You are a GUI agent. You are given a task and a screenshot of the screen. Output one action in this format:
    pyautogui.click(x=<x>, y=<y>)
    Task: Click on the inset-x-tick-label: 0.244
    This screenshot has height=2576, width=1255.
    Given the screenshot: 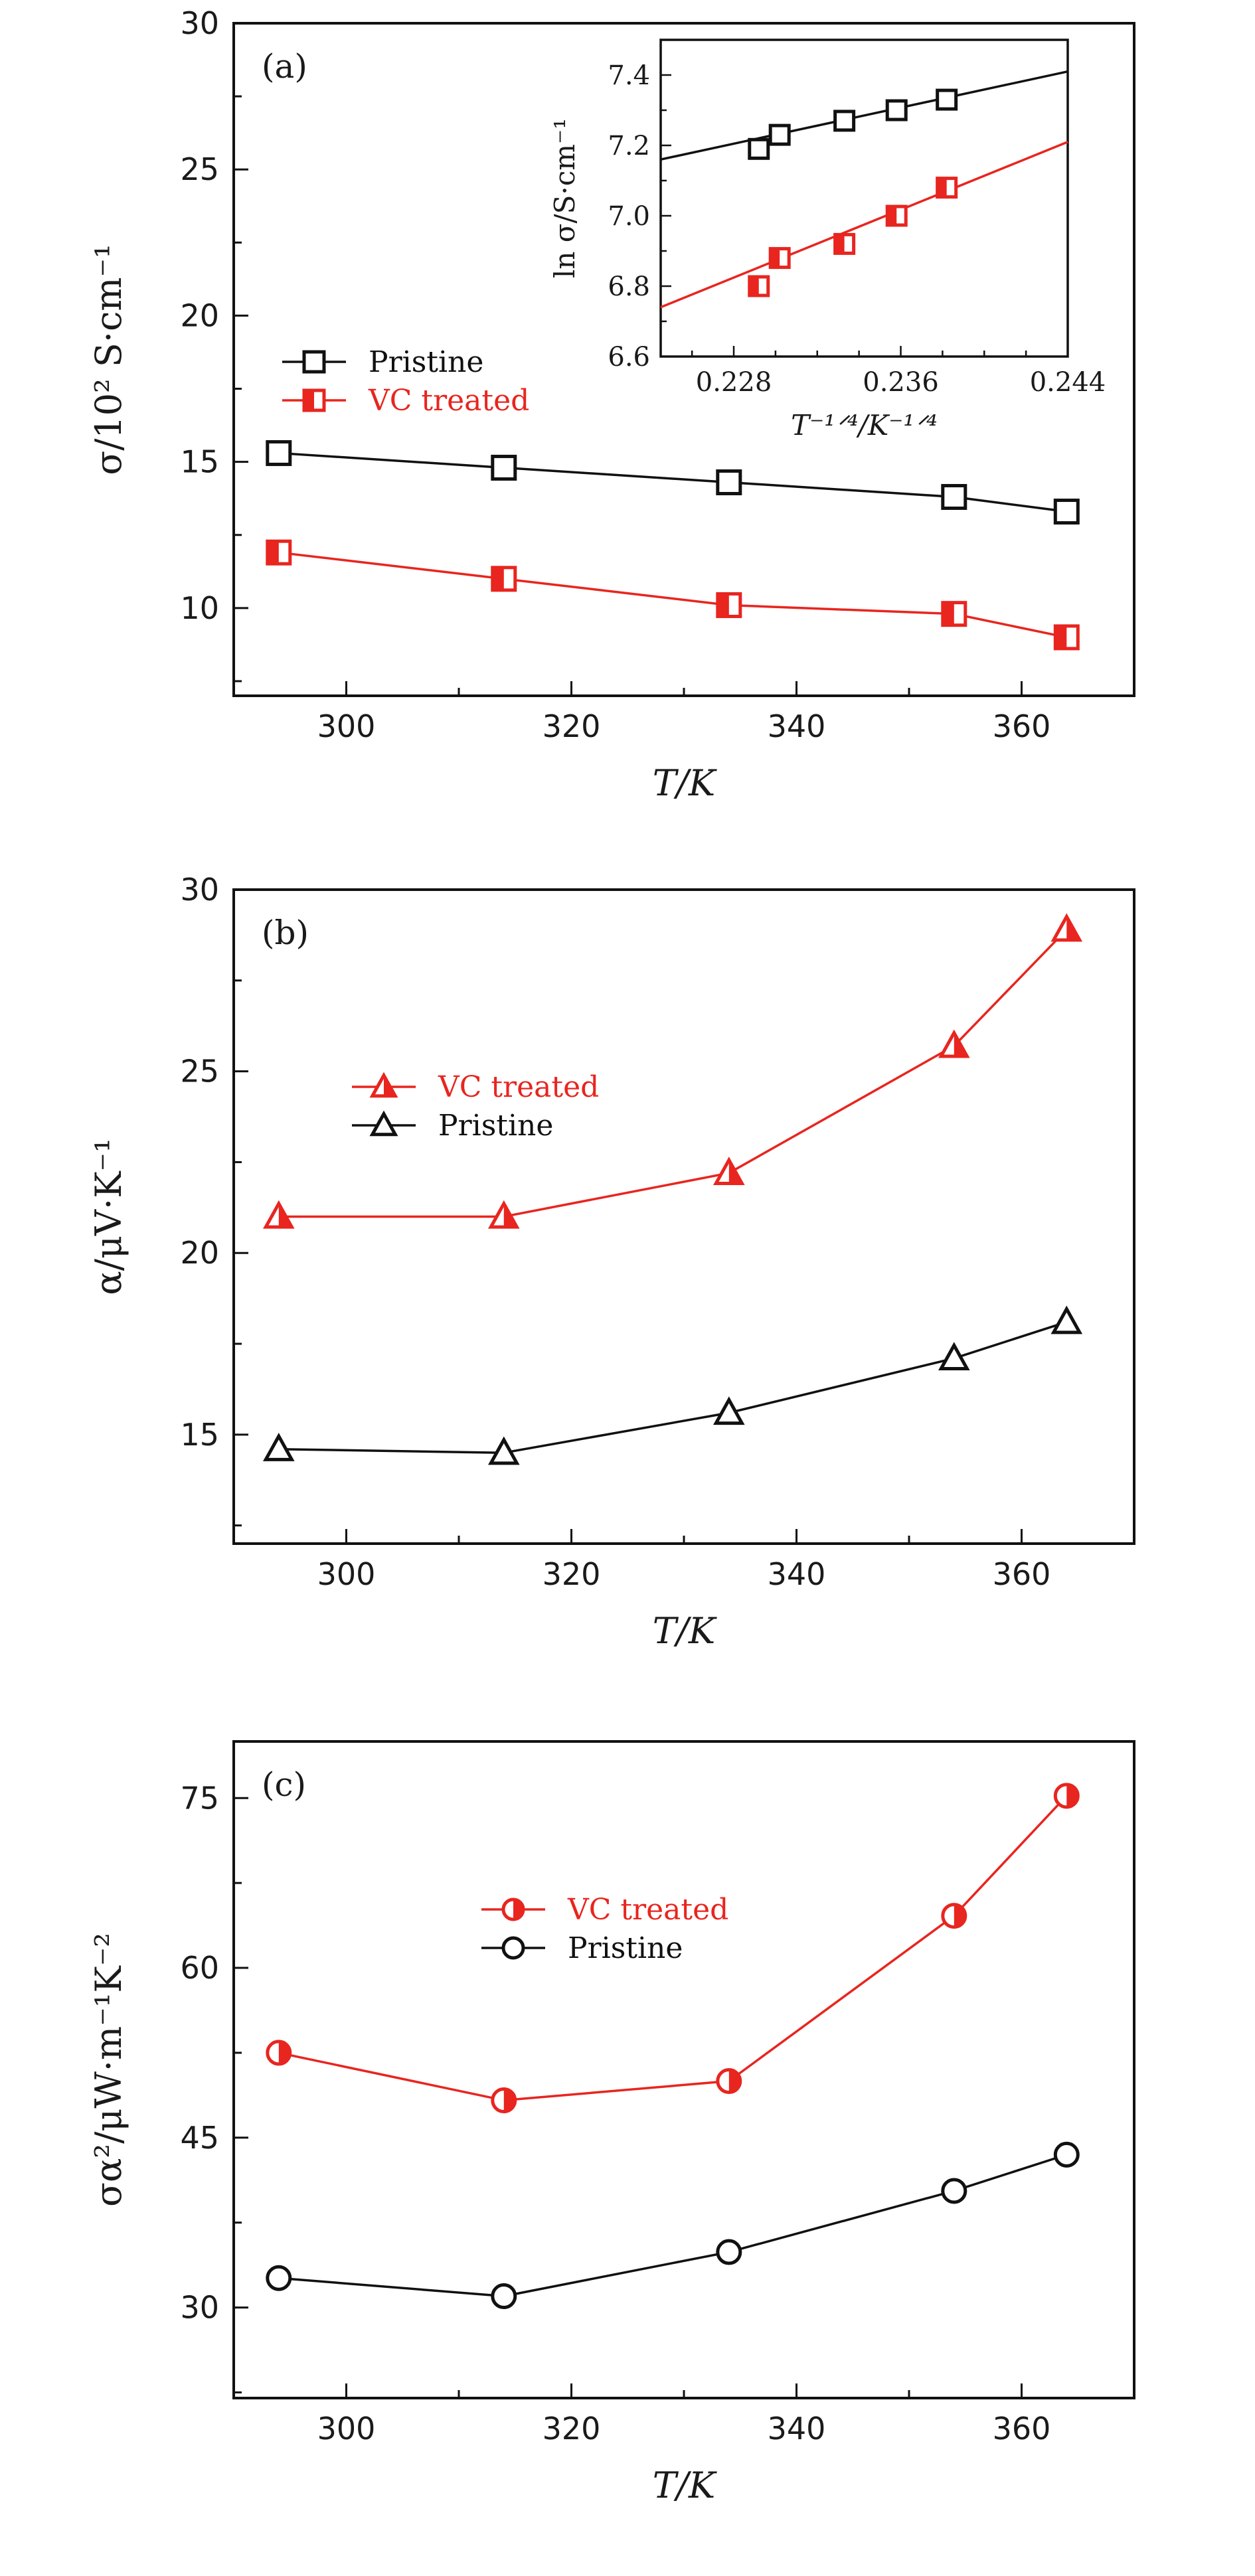 What is the action you would take?
    pyautogui.click(x=1068, y=382)
    